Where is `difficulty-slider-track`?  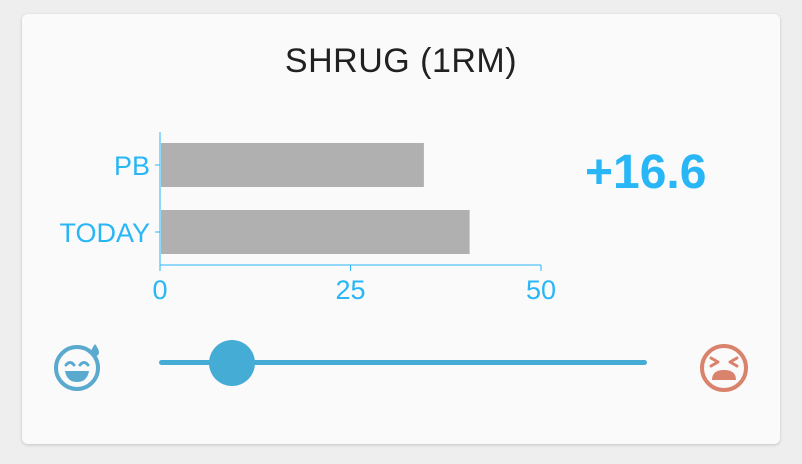
difficulty-slider-track is located at coordinates (403, 362).